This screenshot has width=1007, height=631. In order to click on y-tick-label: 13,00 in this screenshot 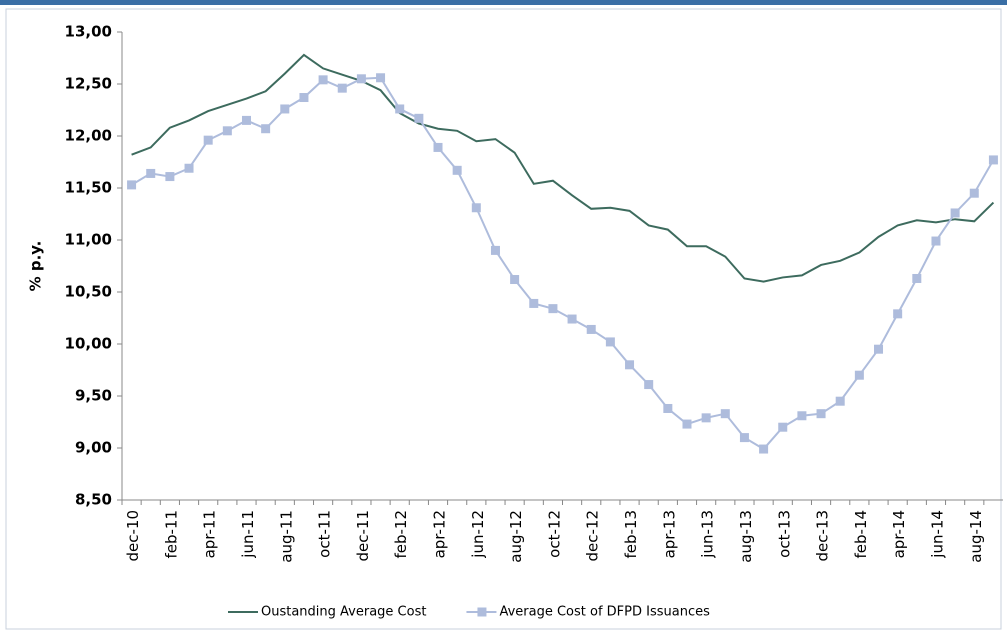, I will do `click(88, 32)`.